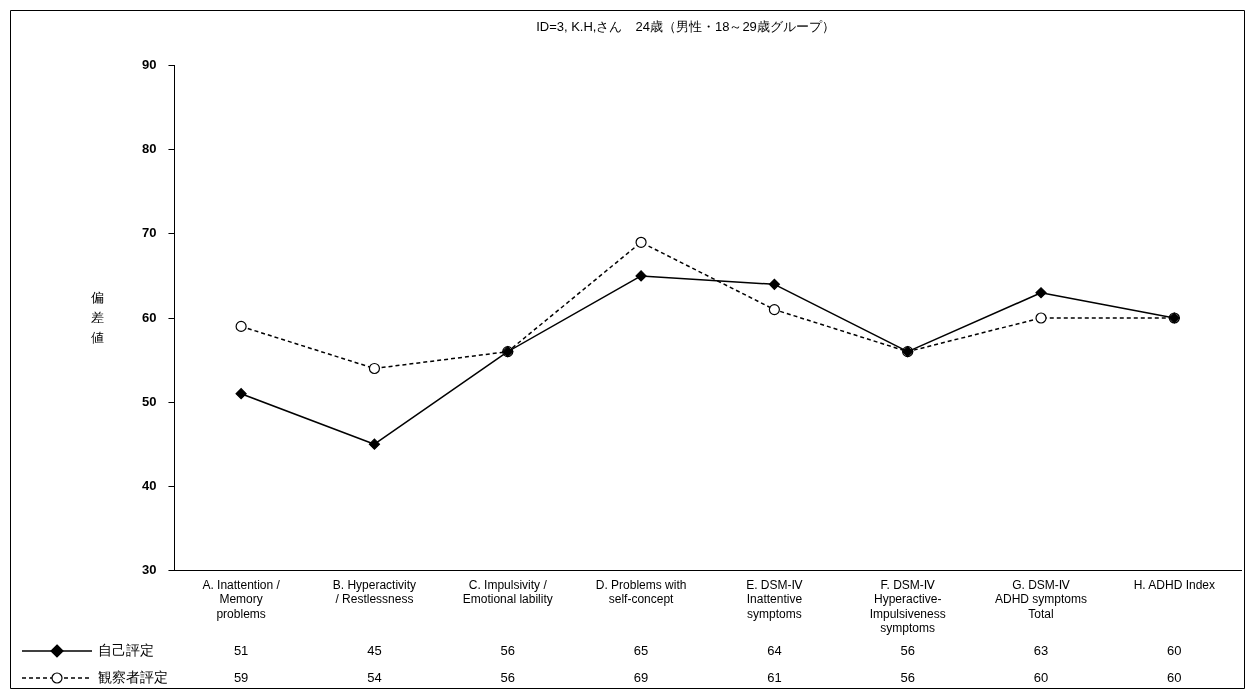 This screenshot has height=694, width=1251. I want to click on y-tick-label: 70, so click(149, 233).